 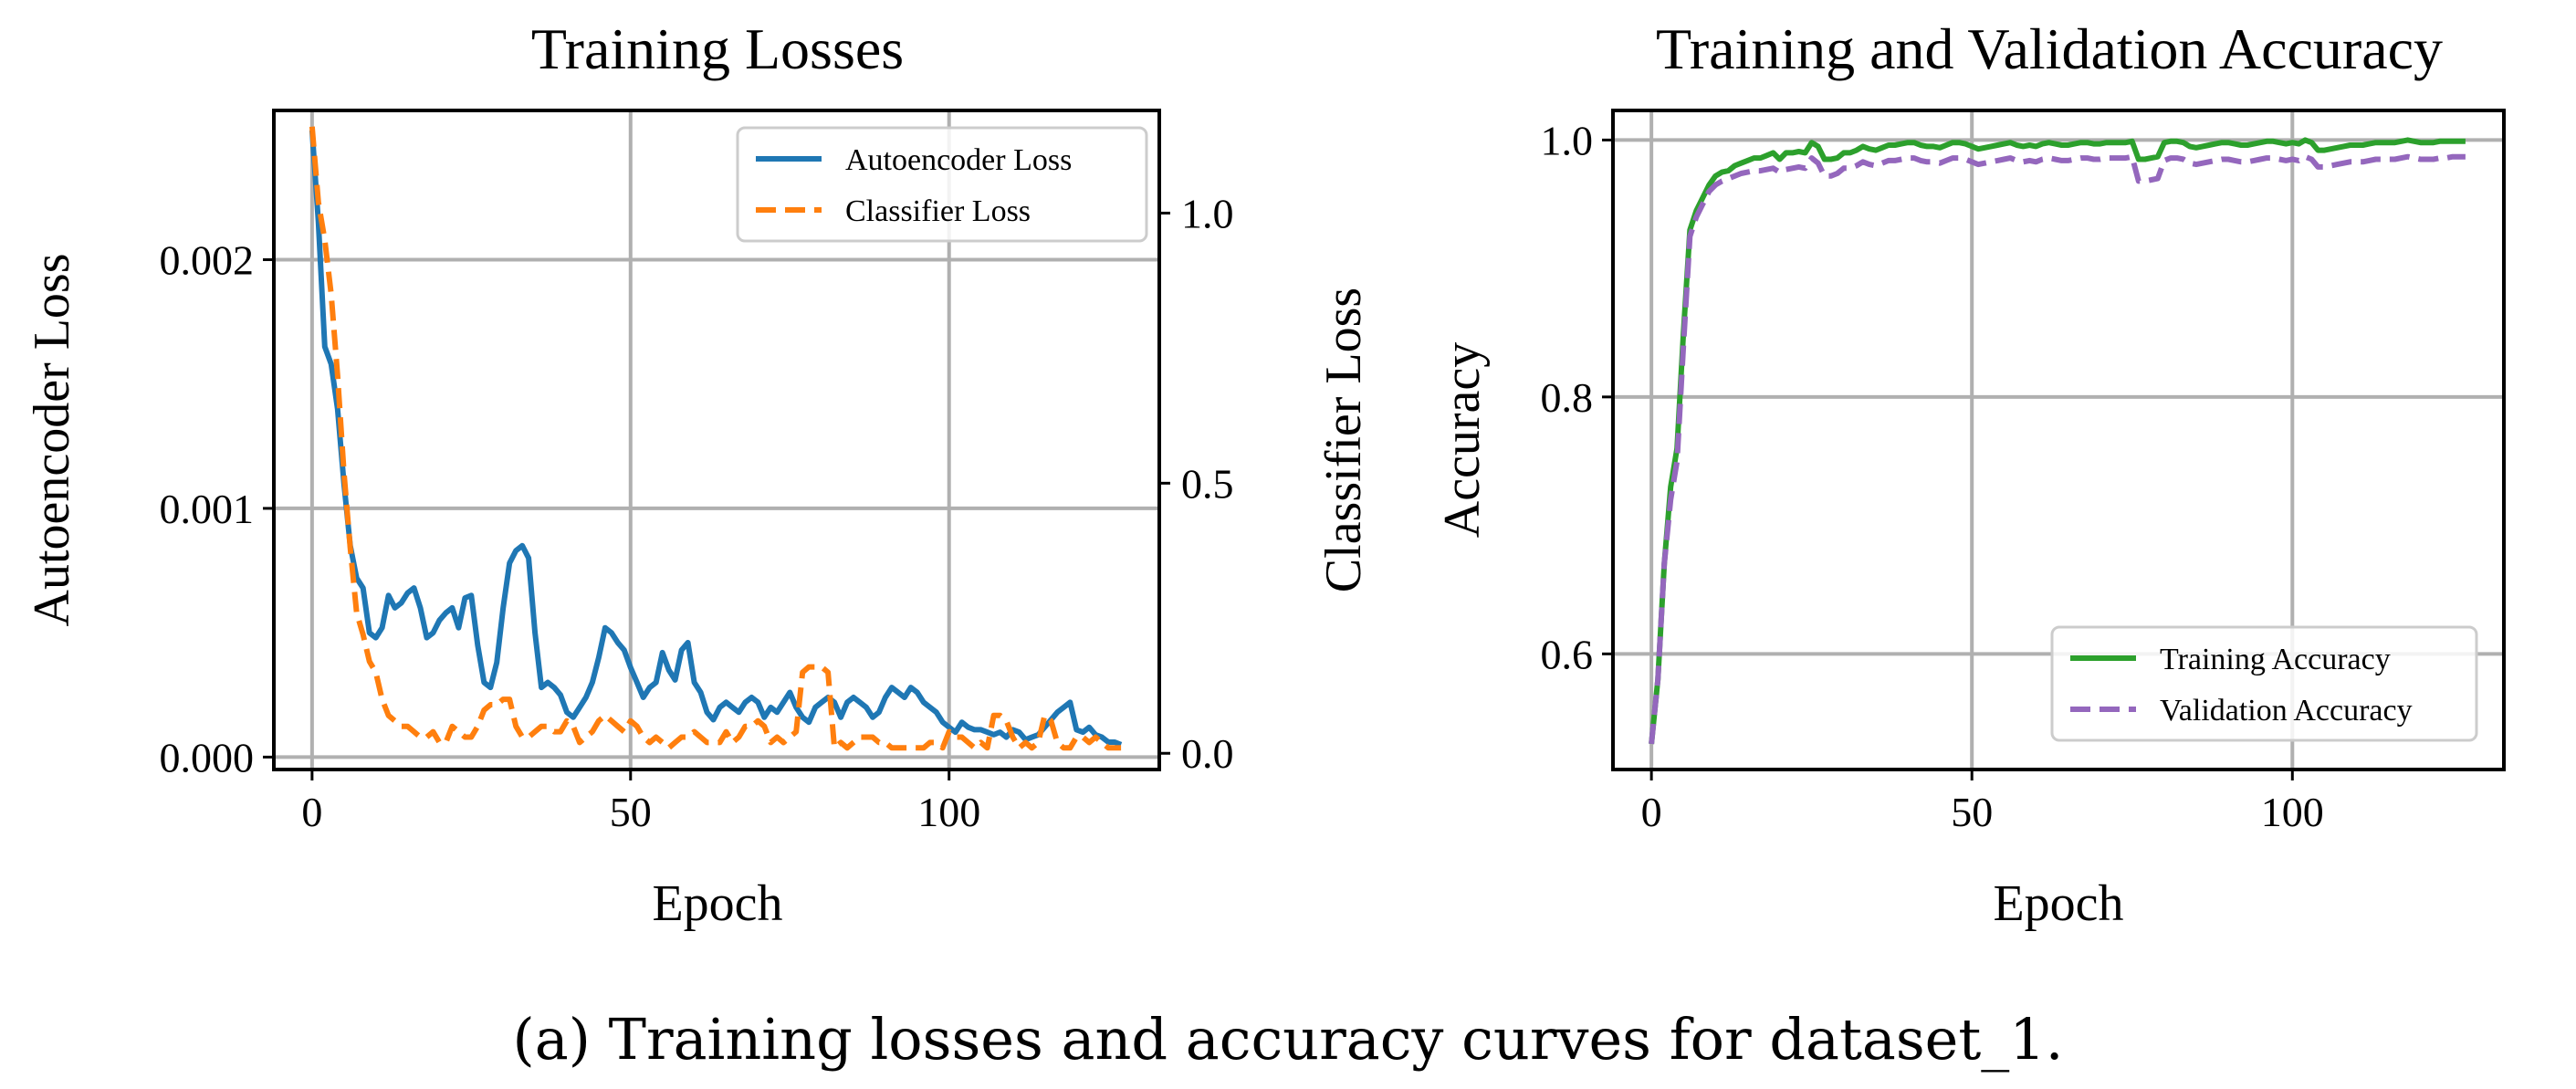 I want to click on chart-title: Training and Validation Accuracy, so click(x=2050, y=48).